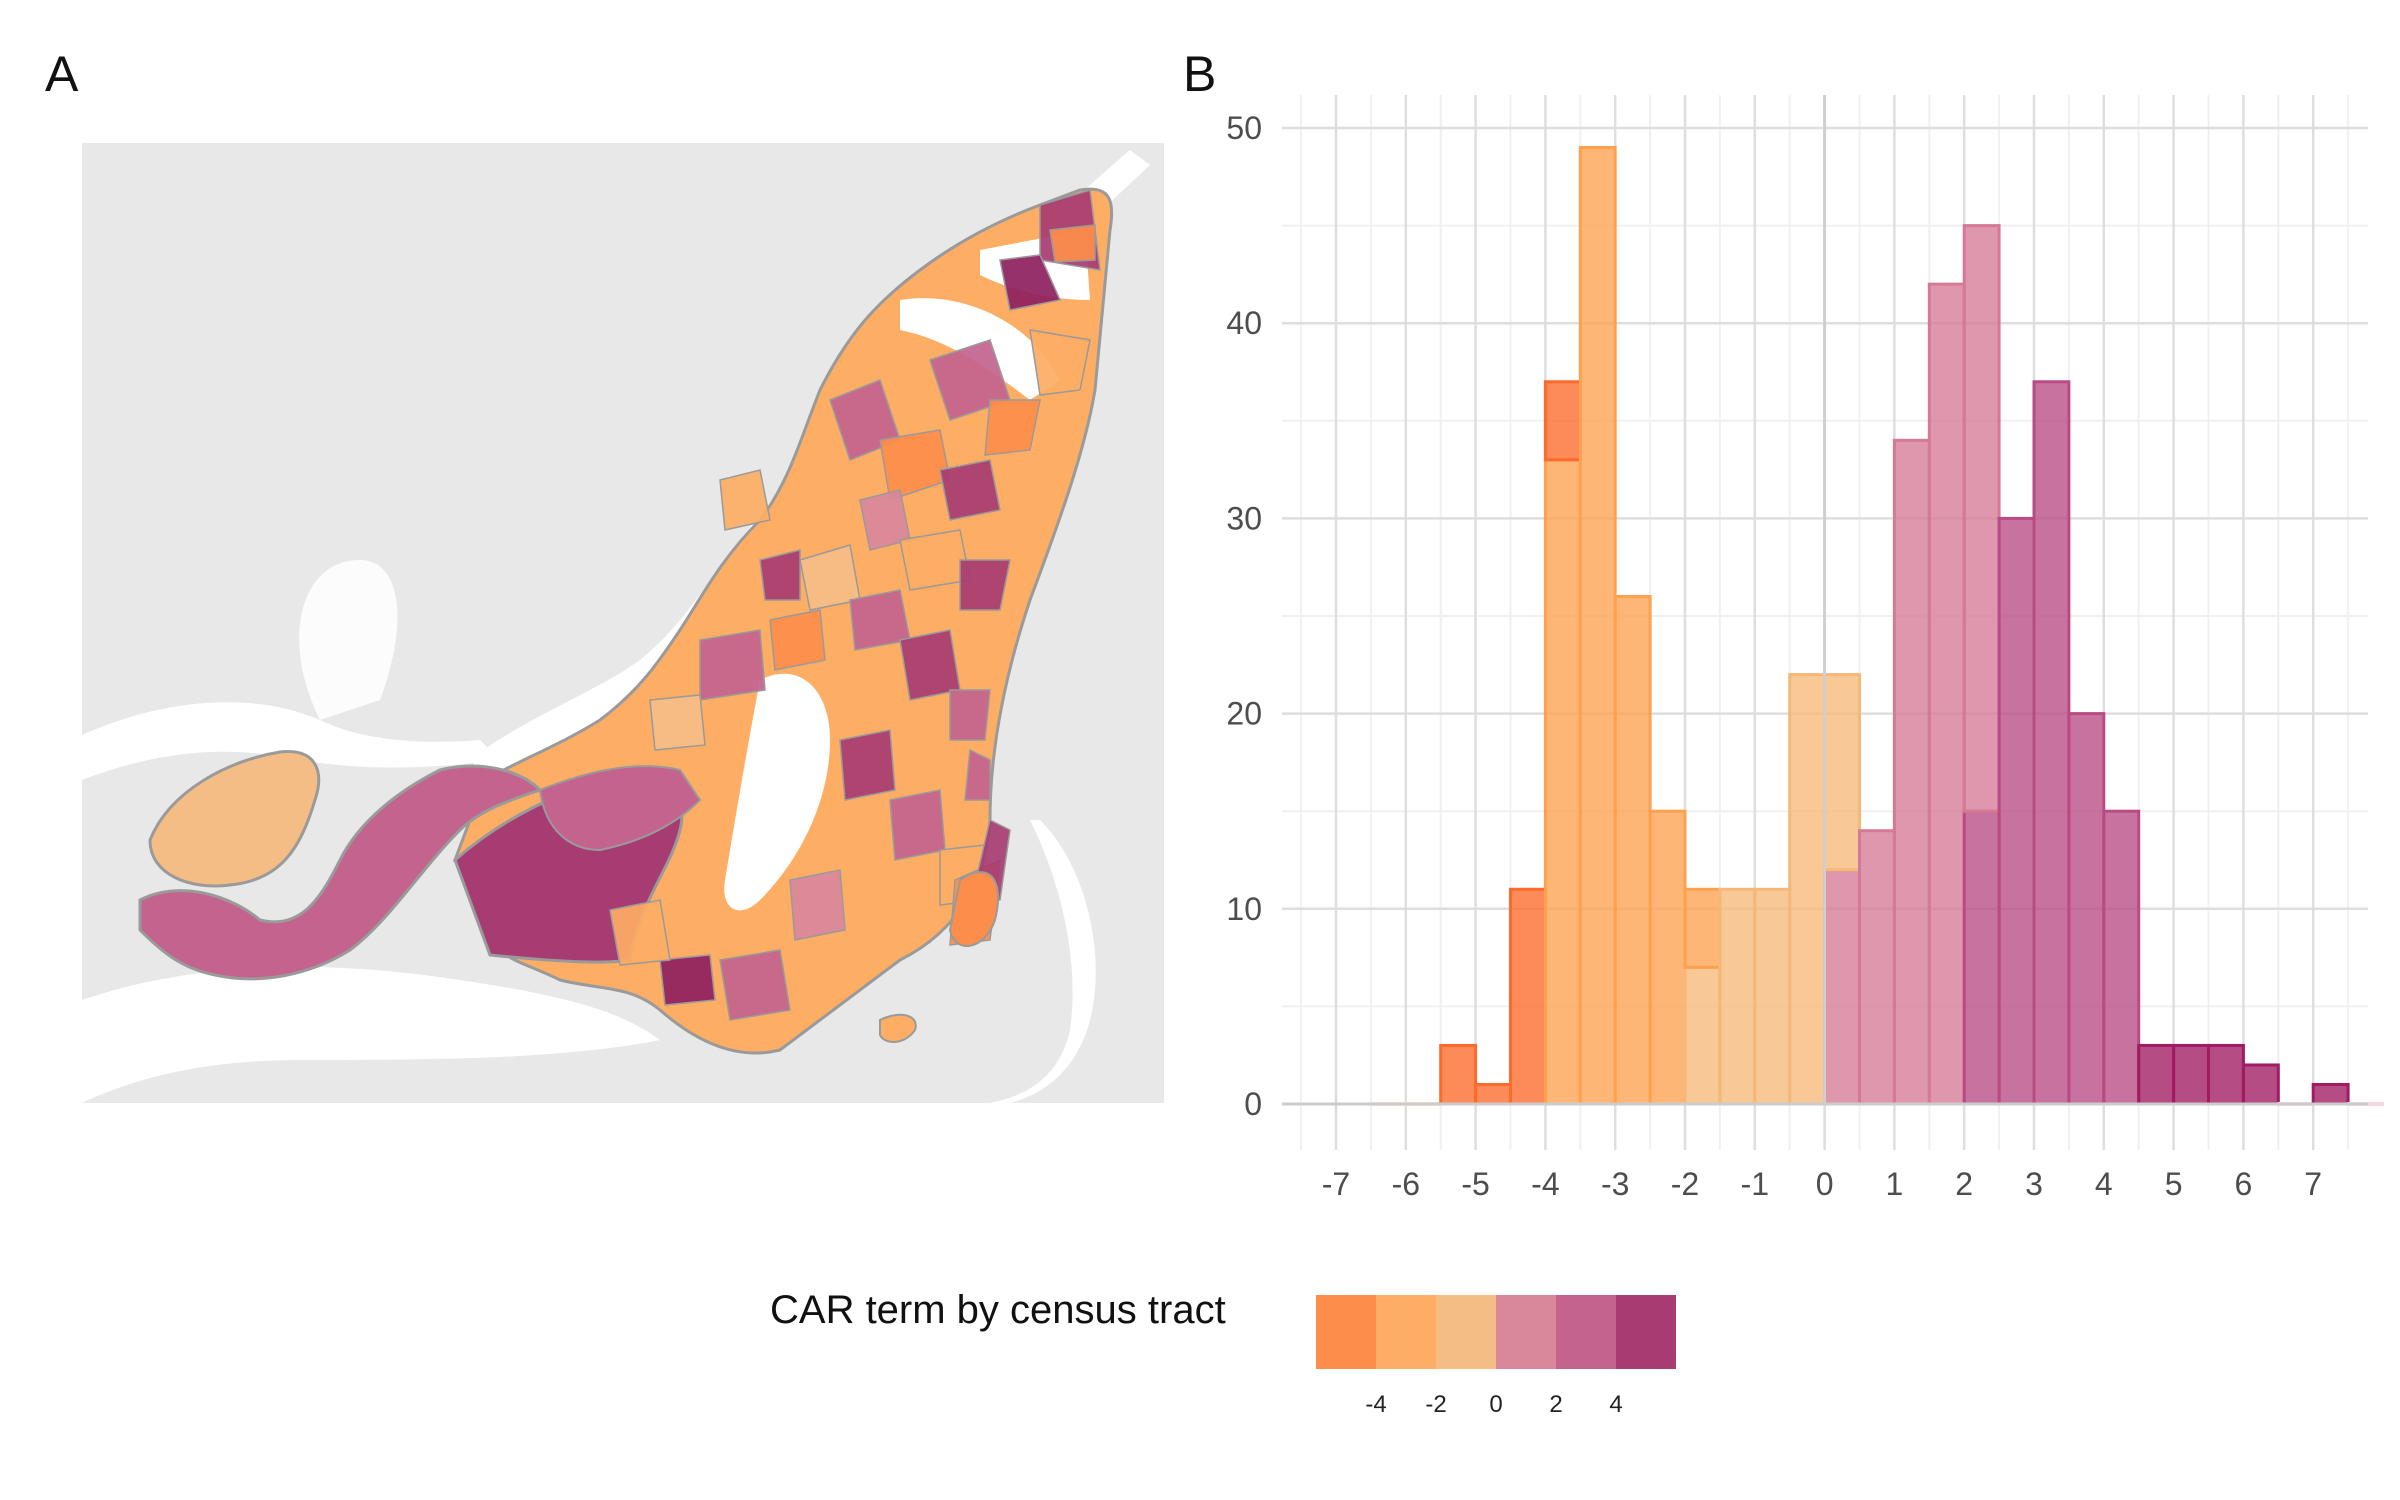 This screenshot has width=2400, height=1500. Describe the element at coordinates (1475, 1184) in the screenshot. I see `x-tick-label: -5` at that location.